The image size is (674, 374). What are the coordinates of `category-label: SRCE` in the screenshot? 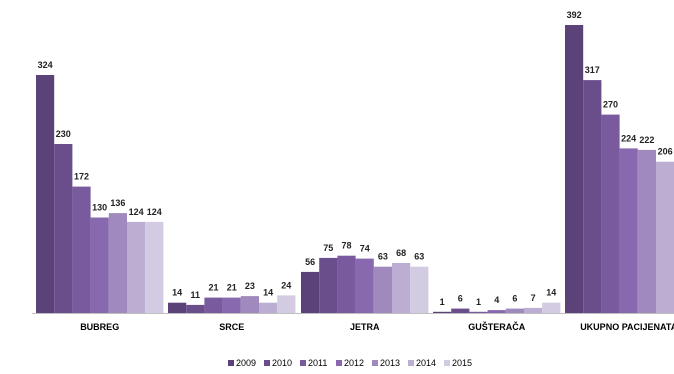 It's located at (231, 327).